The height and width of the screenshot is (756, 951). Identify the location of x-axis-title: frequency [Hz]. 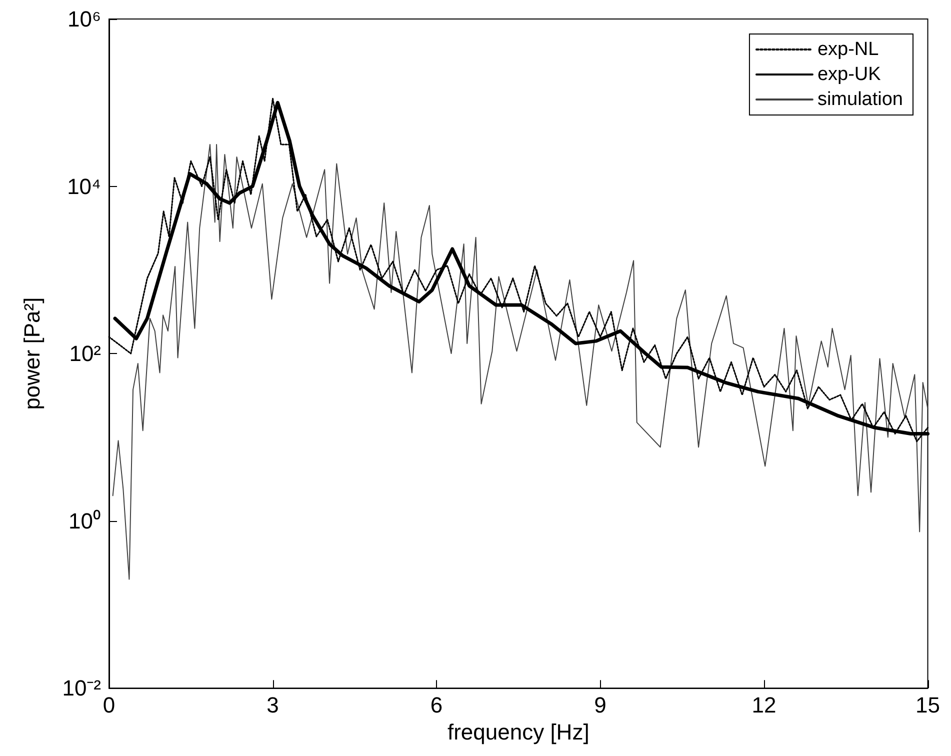
(518, 732).